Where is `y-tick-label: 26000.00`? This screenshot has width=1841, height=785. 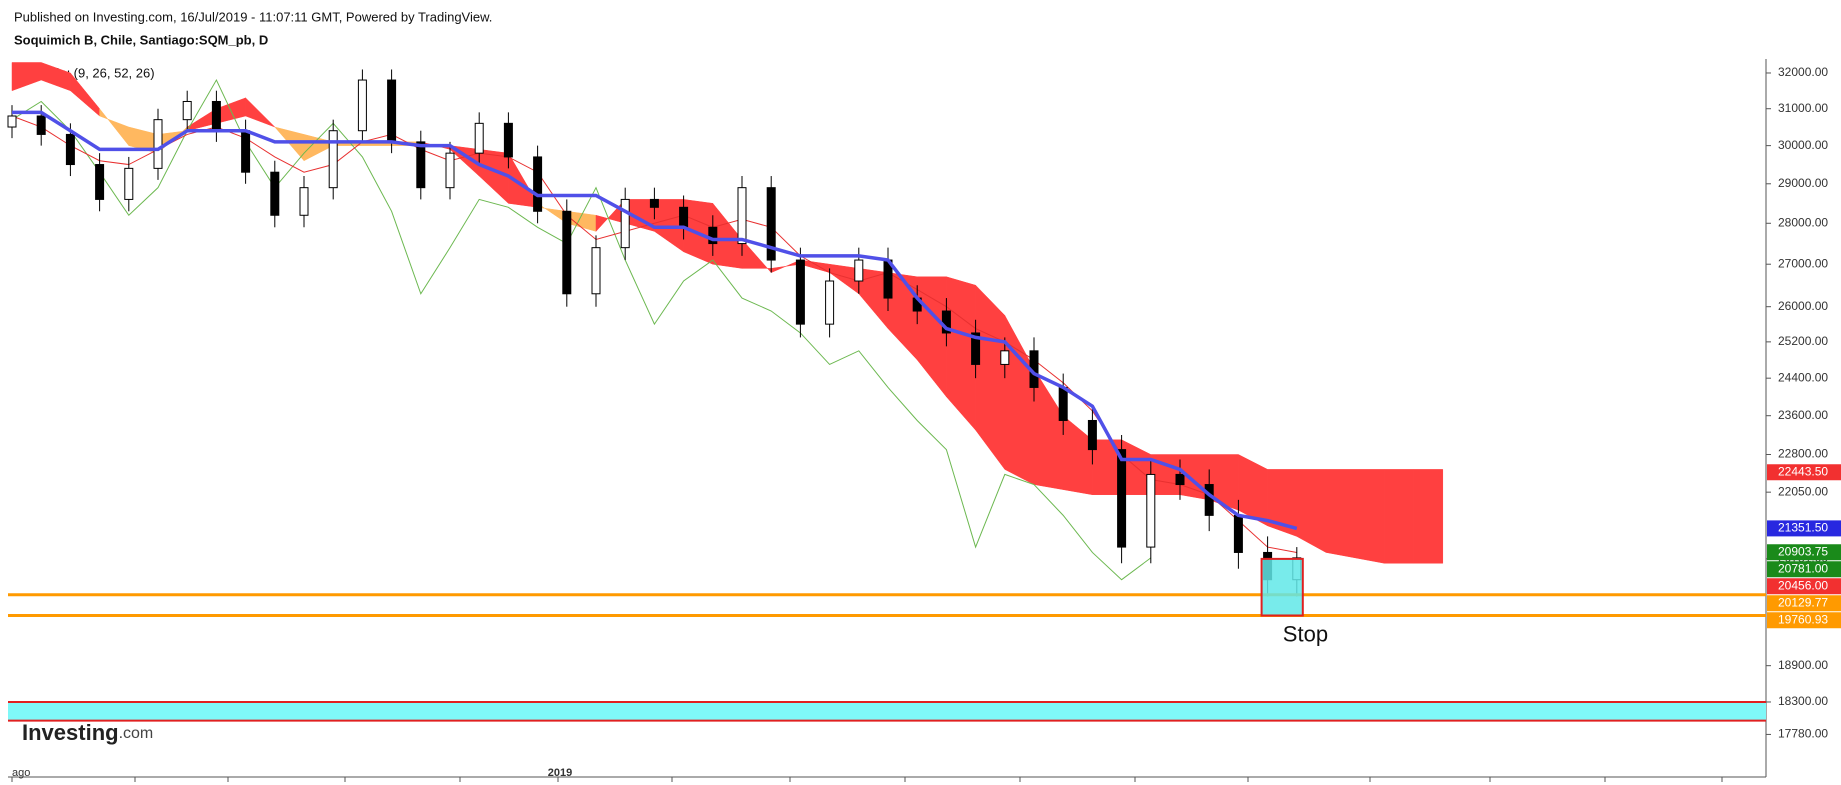
y-tick-label: 26000.00 is located at coordinates (1803, 306).